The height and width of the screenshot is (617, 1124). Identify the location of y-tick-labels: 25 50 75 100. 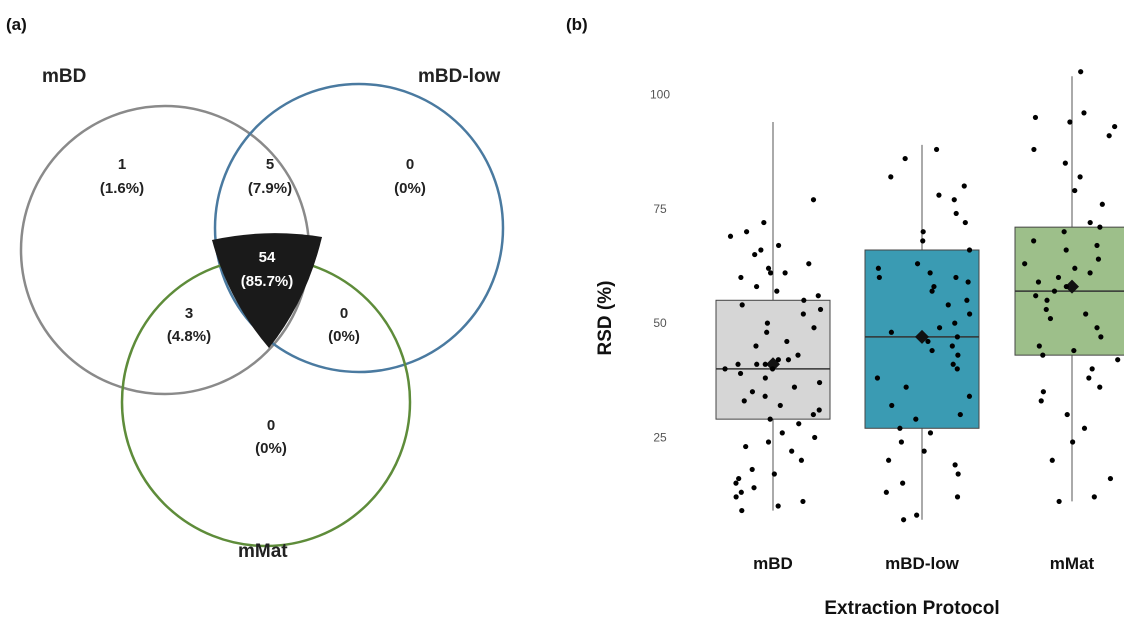
(660, 266).